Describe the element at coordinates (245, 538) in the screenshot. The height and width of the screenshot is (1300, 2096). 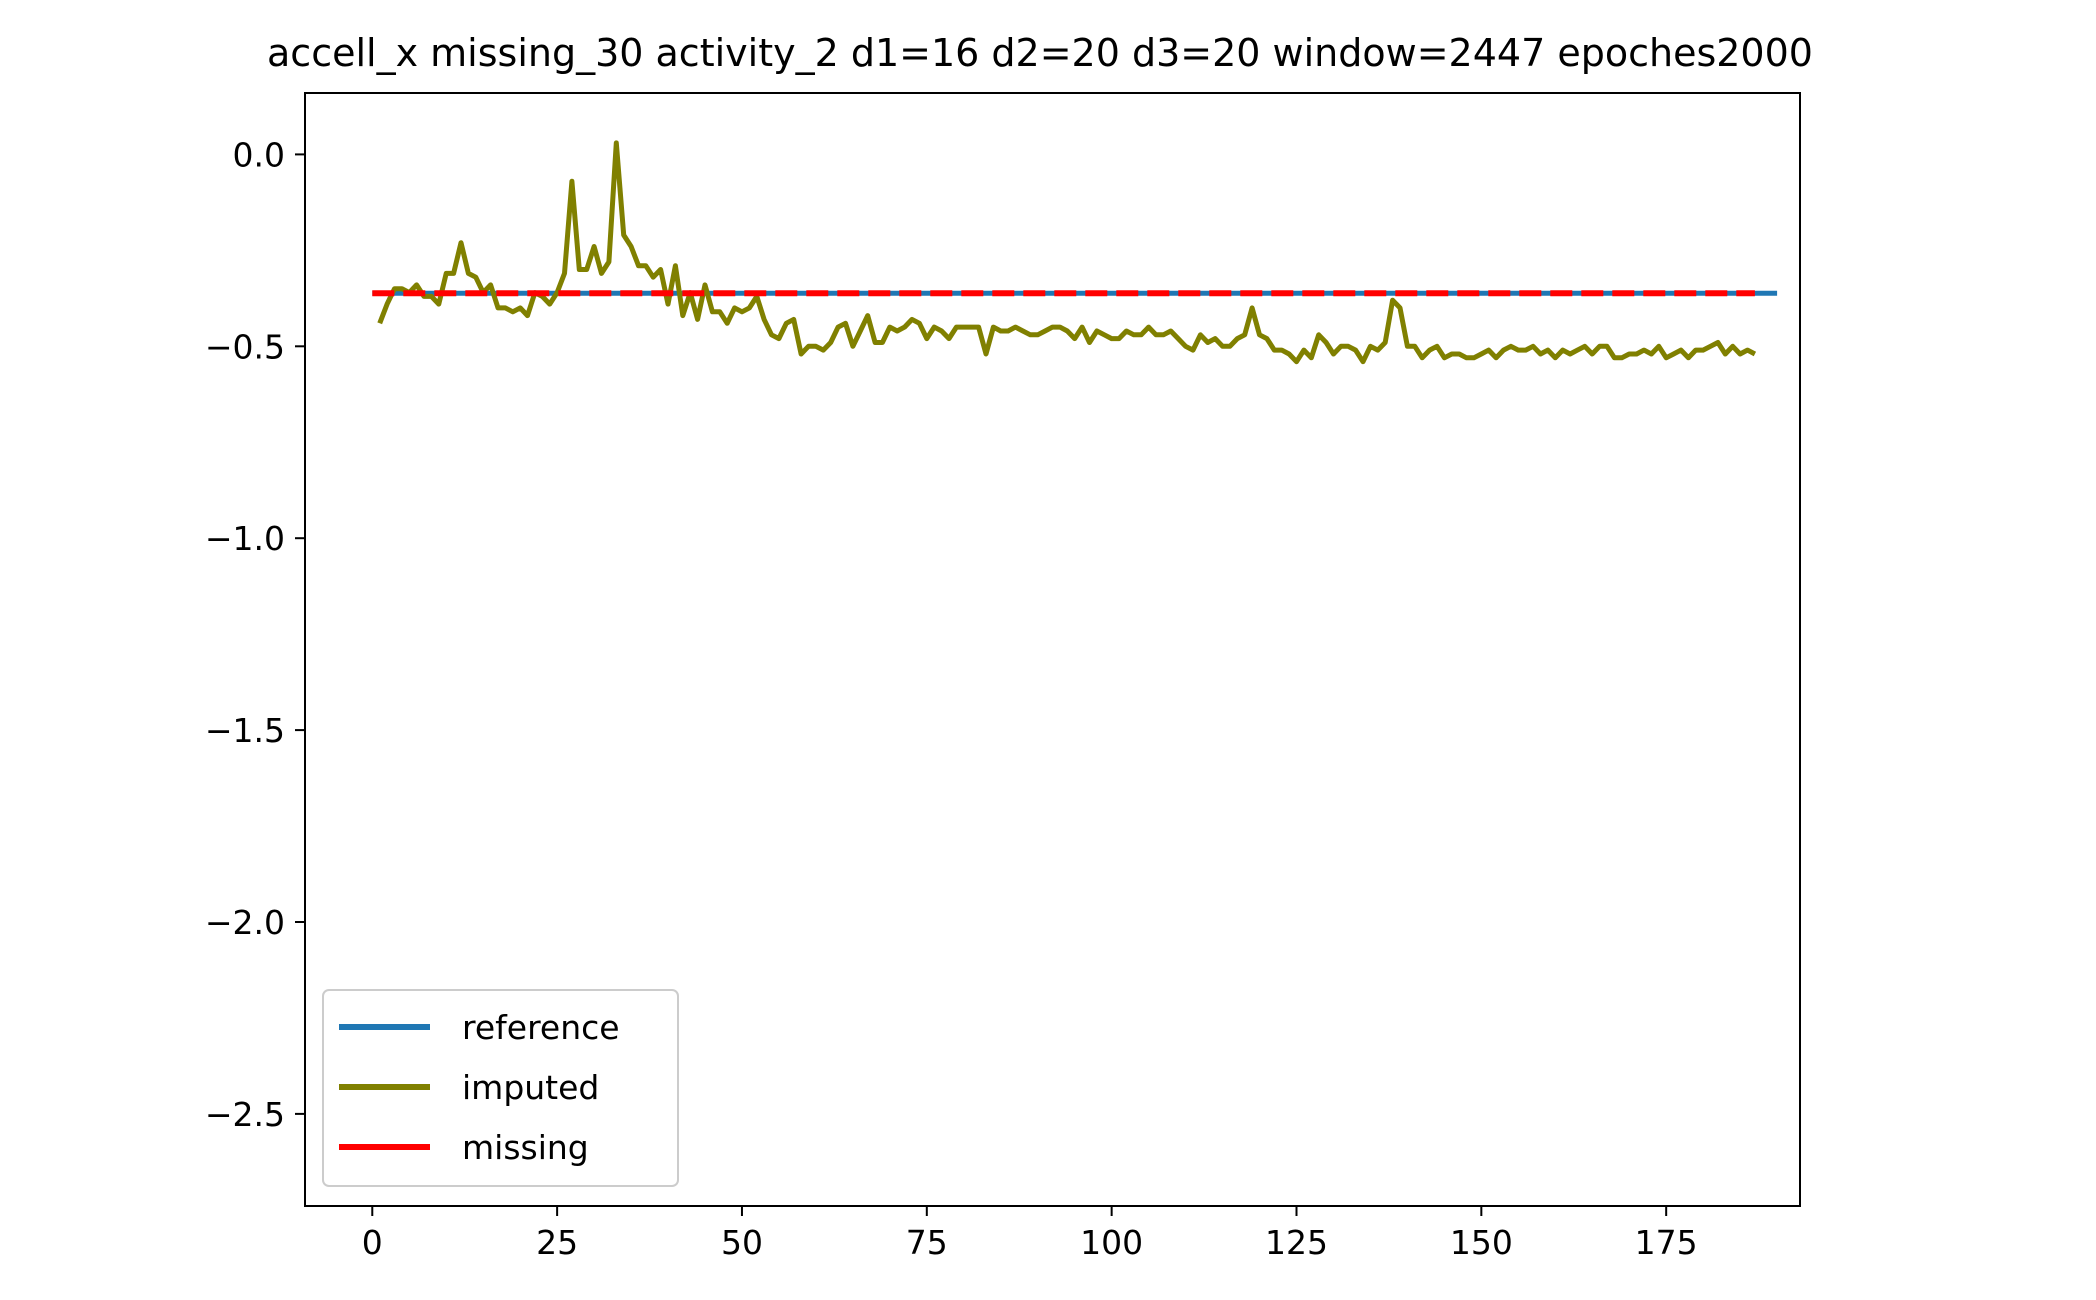
I see `y-tick-label: −1.0` at that location.